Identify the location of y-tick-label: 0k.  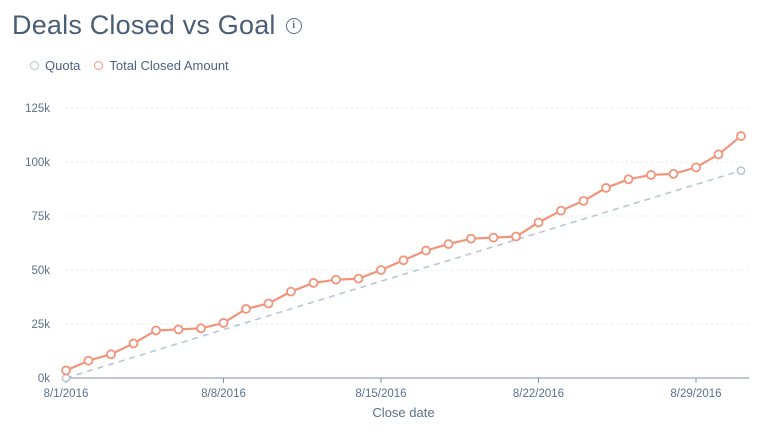
(44, 379).